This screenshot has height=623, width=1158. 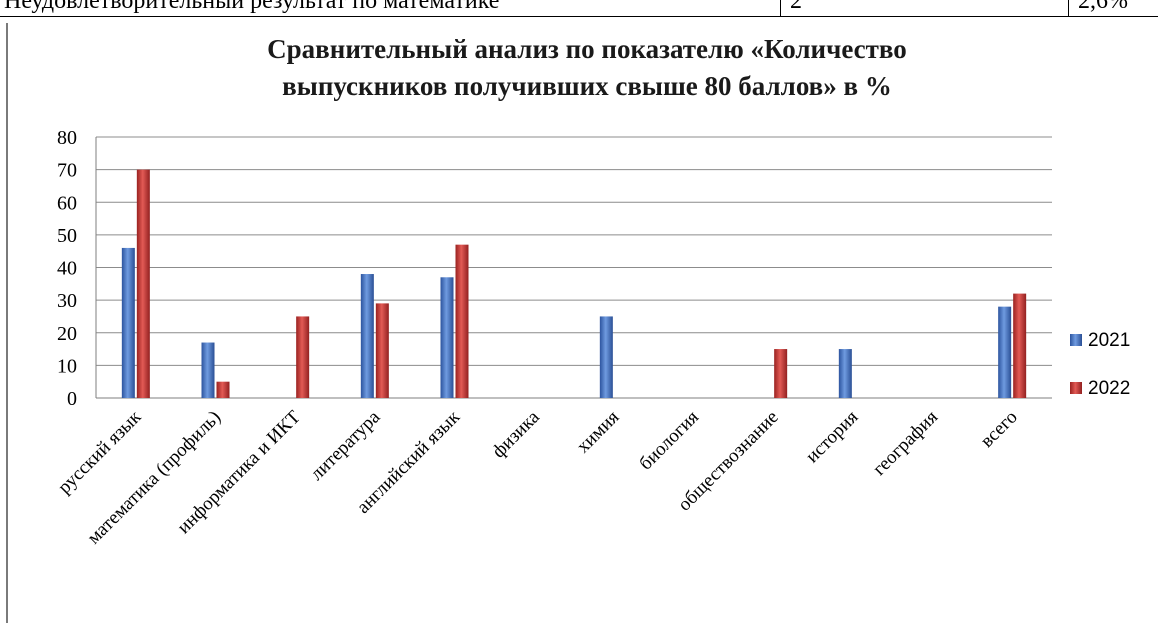 What do you see at coordinates (516, 434) in the screenshot?
I see `x-tick-label: физика` at bounding box center [516, 434].